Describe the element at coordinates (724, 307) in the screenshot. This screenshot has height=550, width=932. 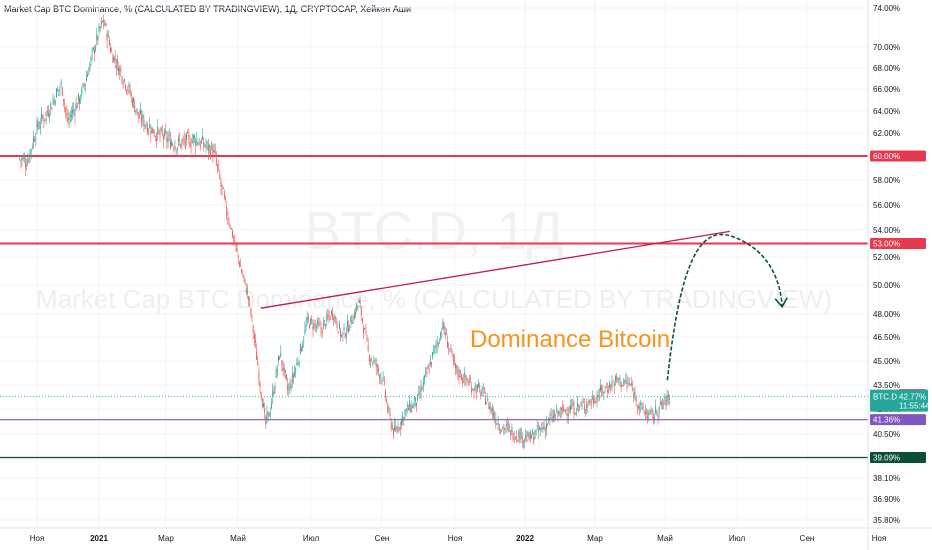
I see `projection-arrow` at that location.